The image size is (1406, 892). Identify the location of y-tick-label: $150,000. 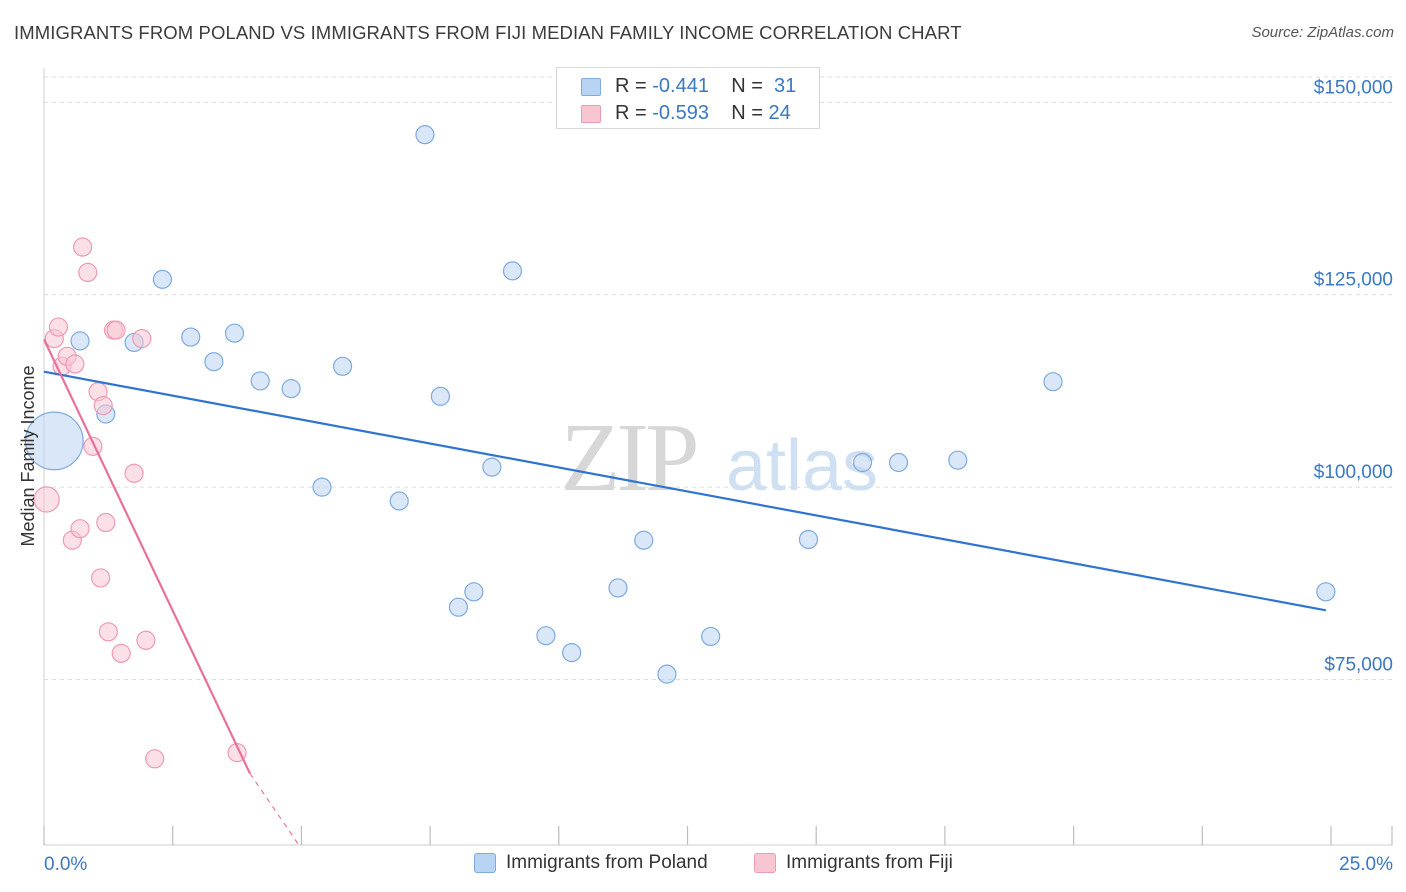
(1353, 87).